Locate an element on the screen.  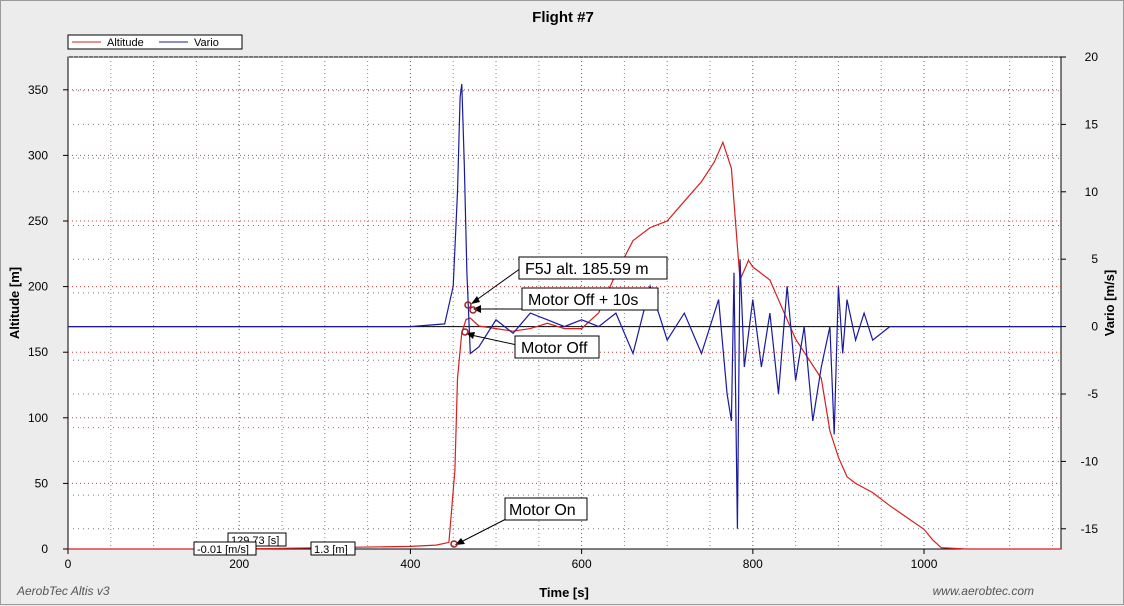
legend-label-vario: Vario is located at coordinates (206, 43).